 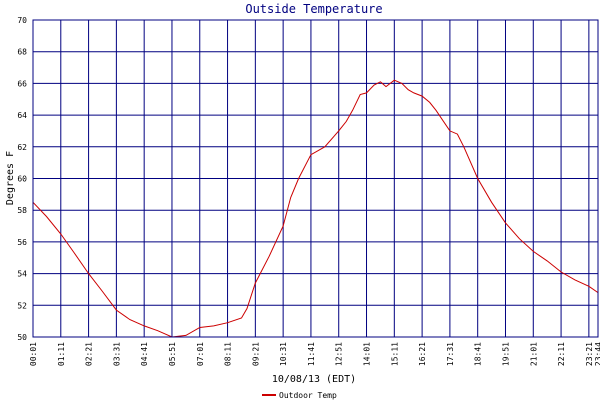 What do you see at coordinates (22, 274) in the screenshot?
I see `y-tick-label: 54` at bounding box center [22, 274].